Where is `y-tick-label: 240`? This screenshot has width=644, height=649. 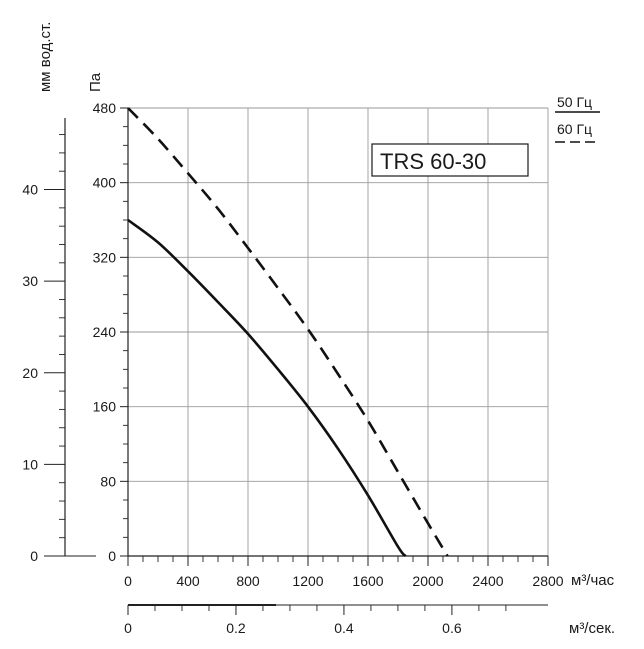
y-tick-label: 240 is located at coordinates (105, 332).